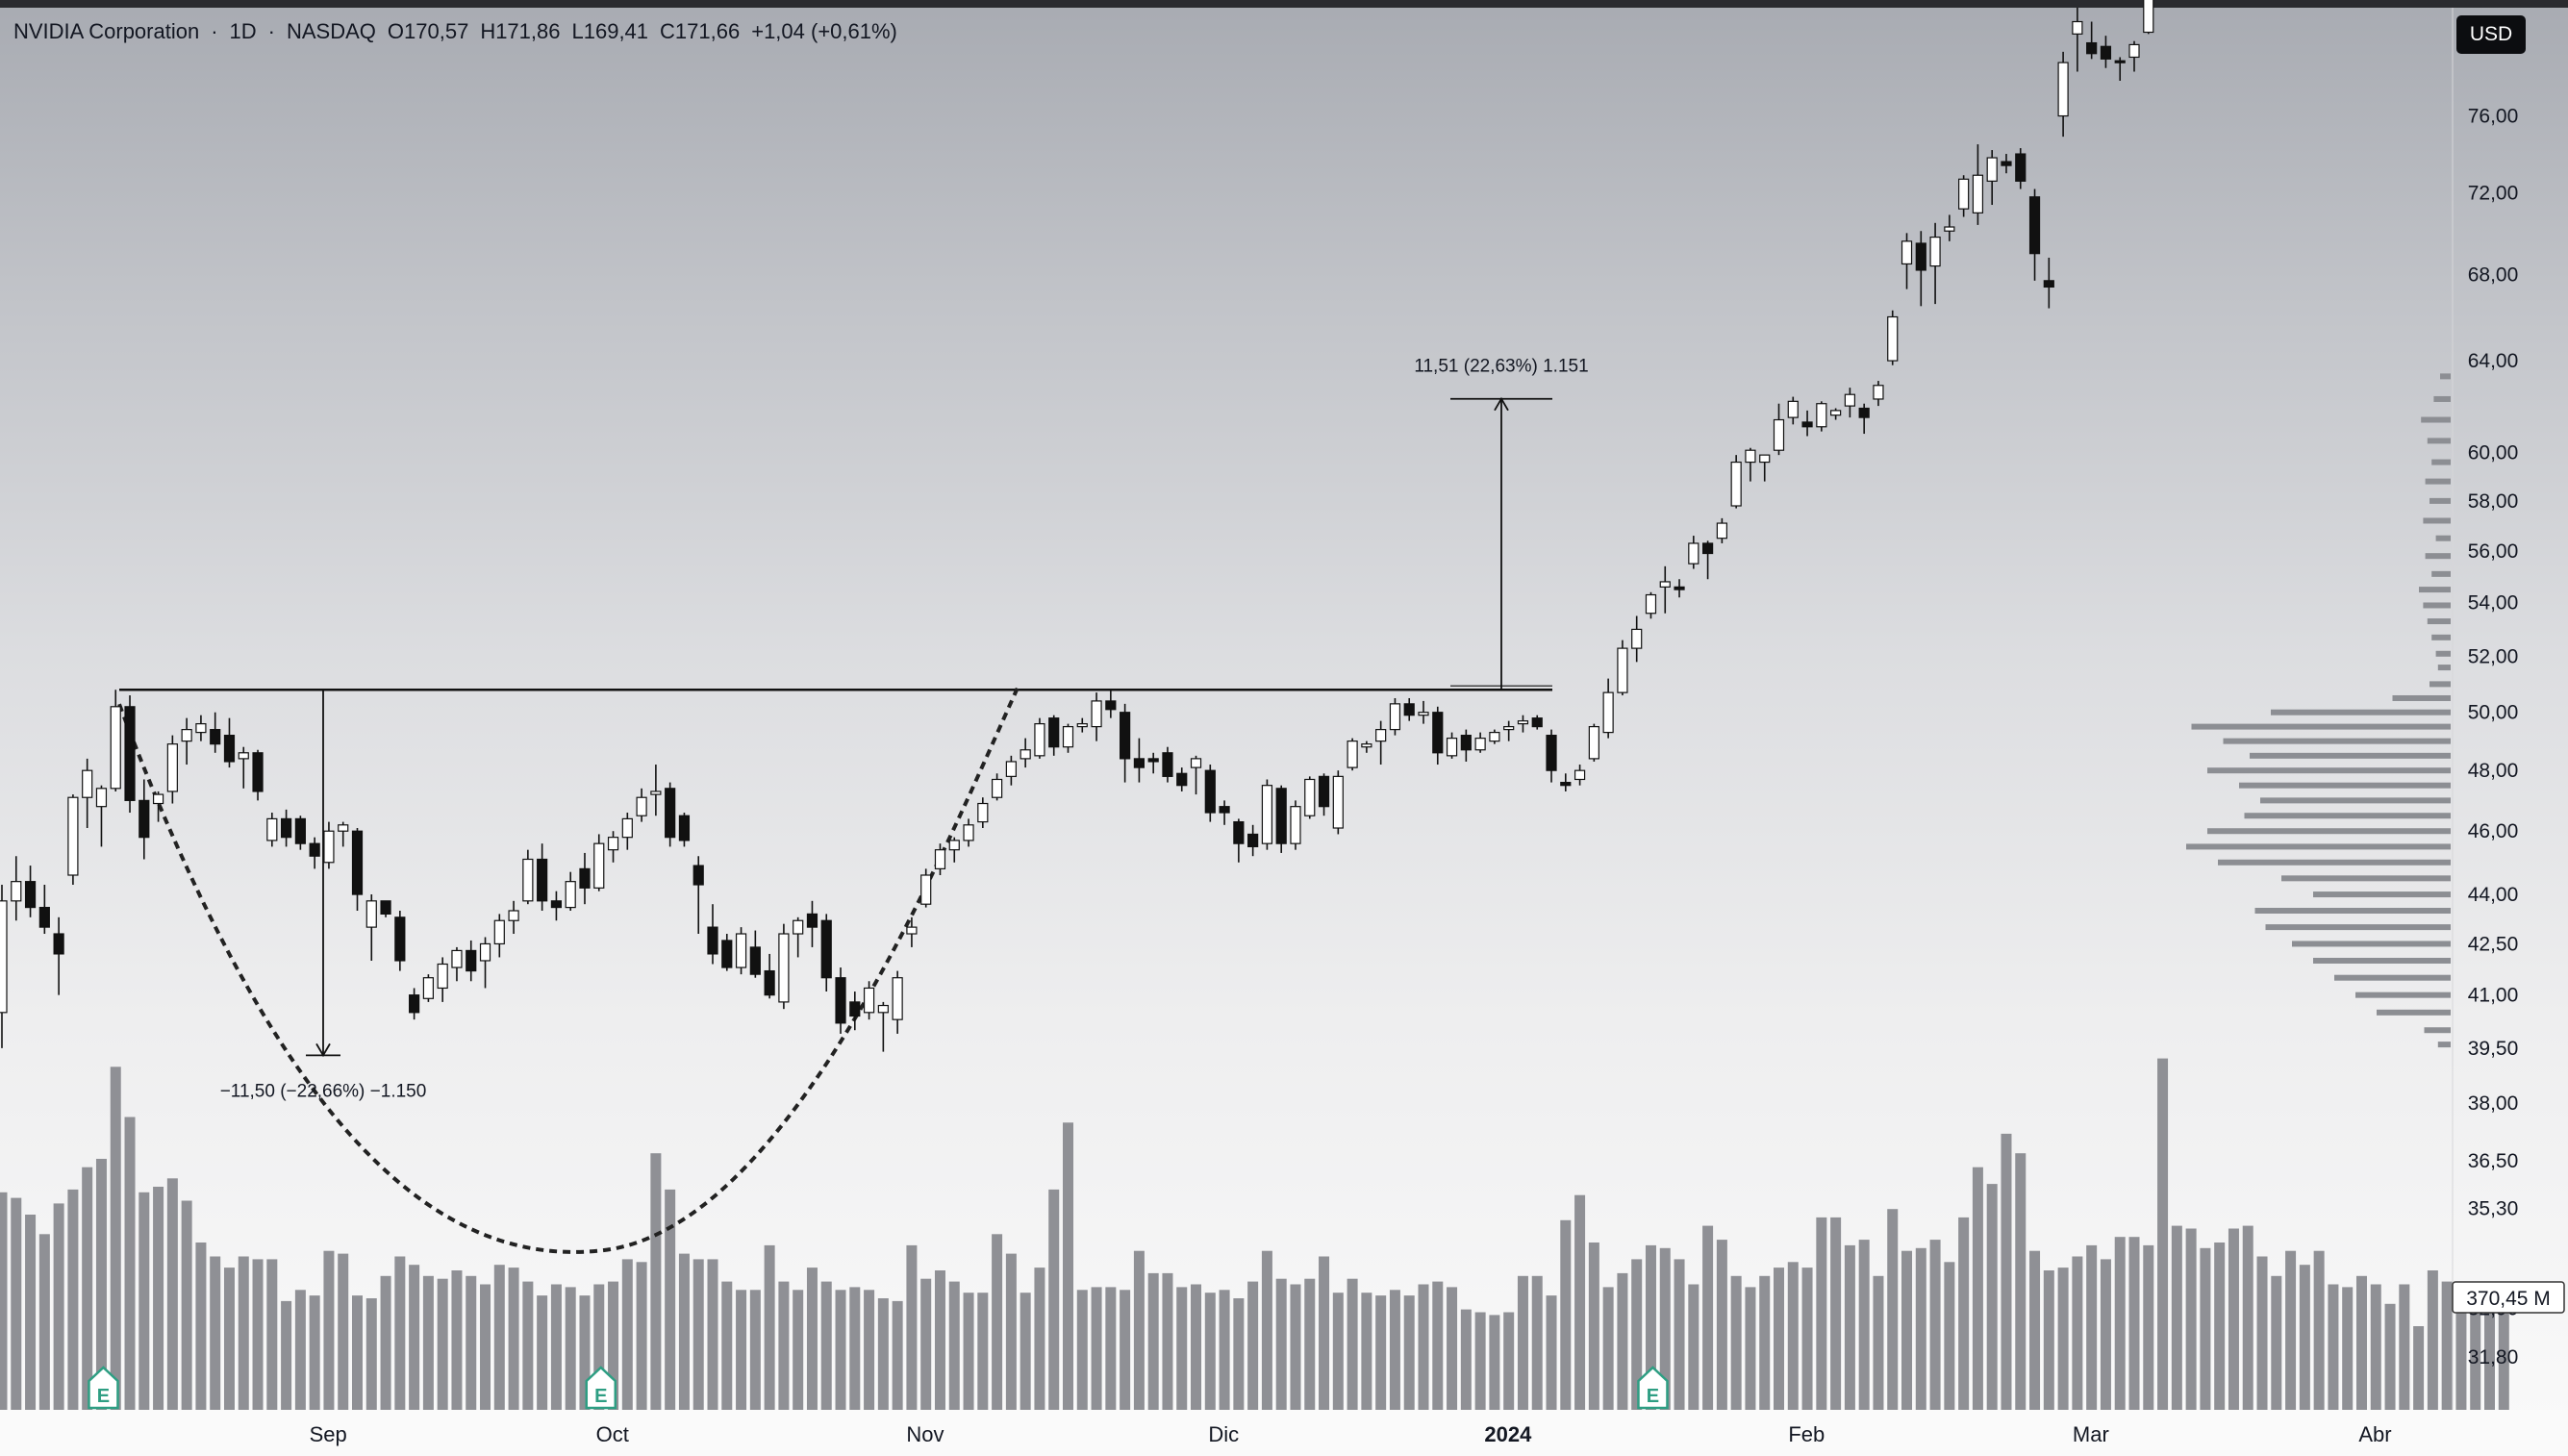 The width and height of the screenshot is (2568, 1456). What do you see at coordinates (243, 31) in the screenshot?
I see `interval: 1D` at bounding box center [243, 31].